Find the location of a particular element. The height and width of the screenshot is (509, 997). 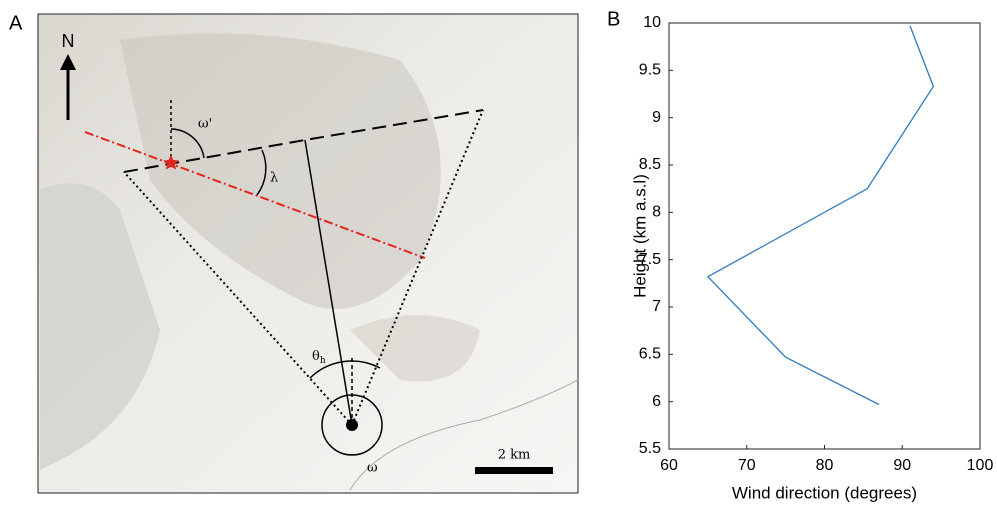

front-line is located at coordinates (303, 141).